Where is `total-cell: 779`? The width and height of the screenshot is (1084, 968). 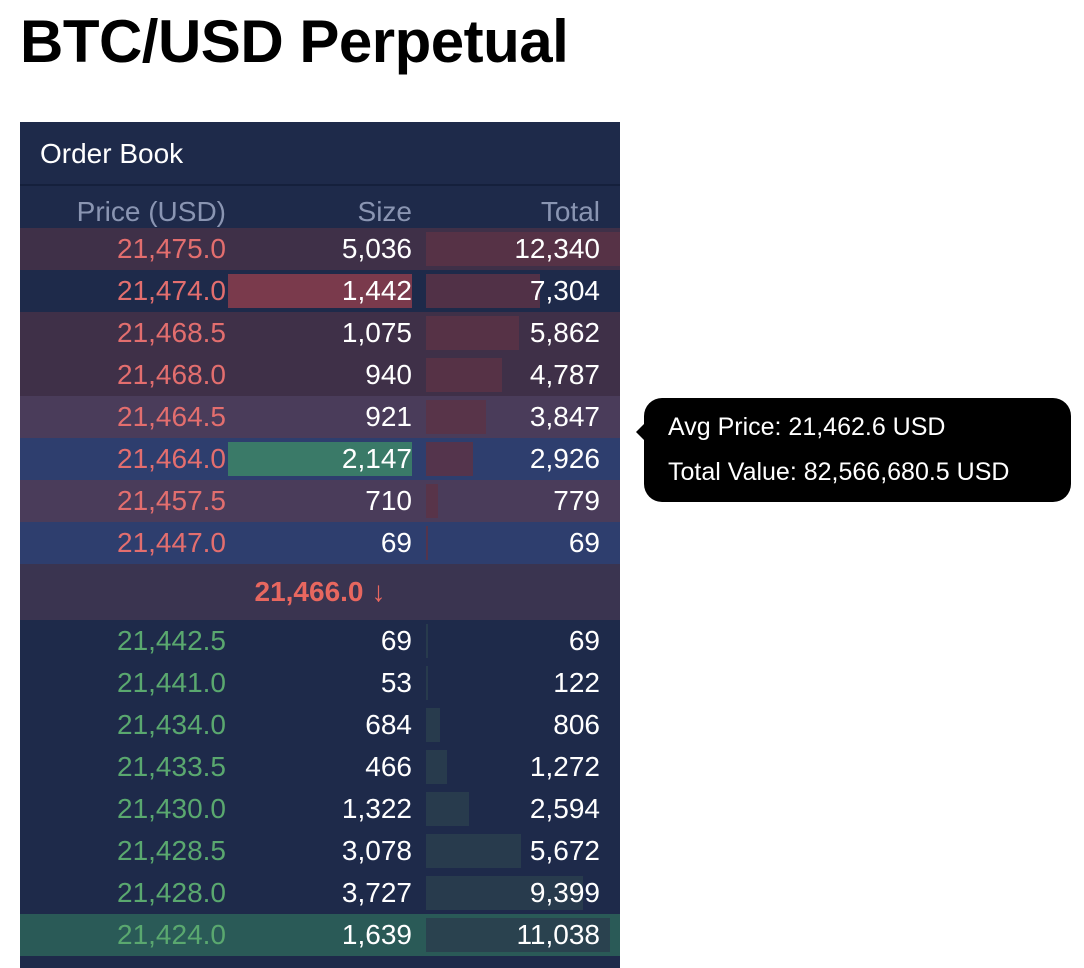
total-cell: 779 is located at coordinates (576, 500).